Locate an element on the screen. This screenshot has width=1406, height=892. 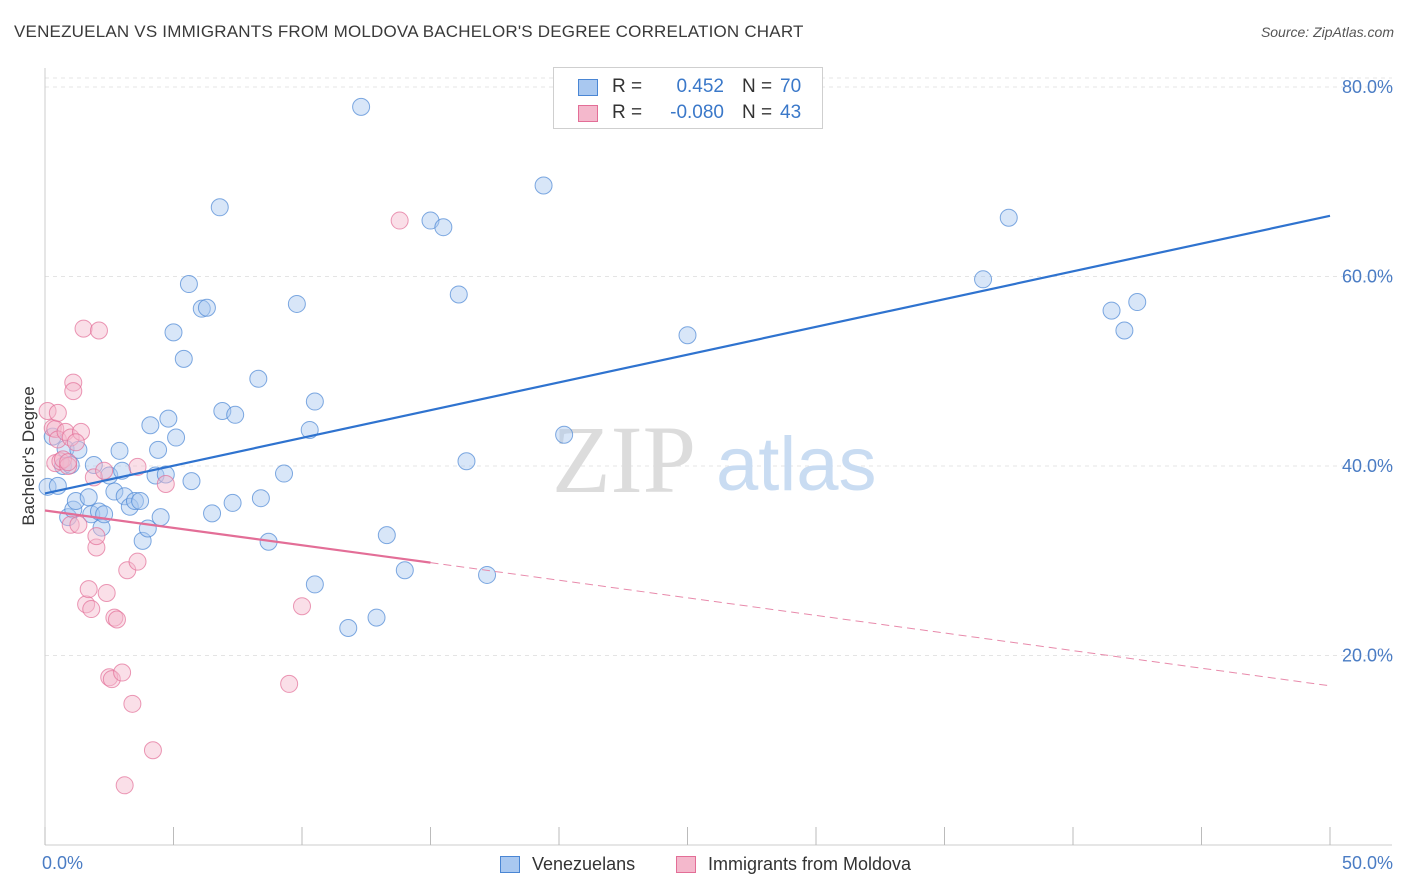
x-tick-label: 0.0% is located at coordinates (62, 863).